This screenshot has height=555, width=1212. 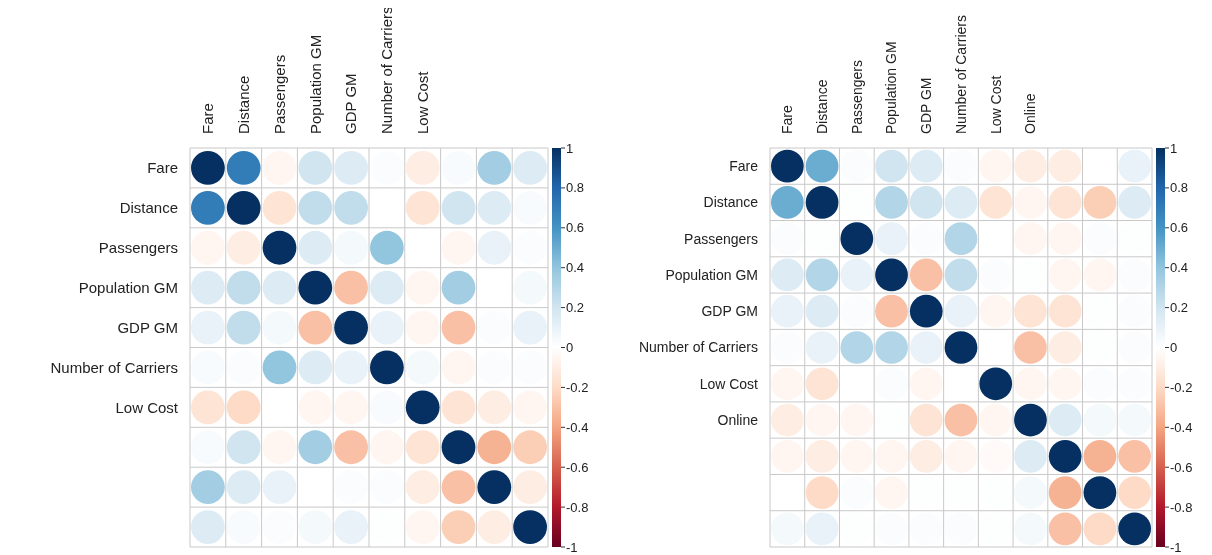 What do you see at coordinates (1030, 113) in the screenshot?
I see `x-tick-label: Online` at bounding box center [1030, 113].